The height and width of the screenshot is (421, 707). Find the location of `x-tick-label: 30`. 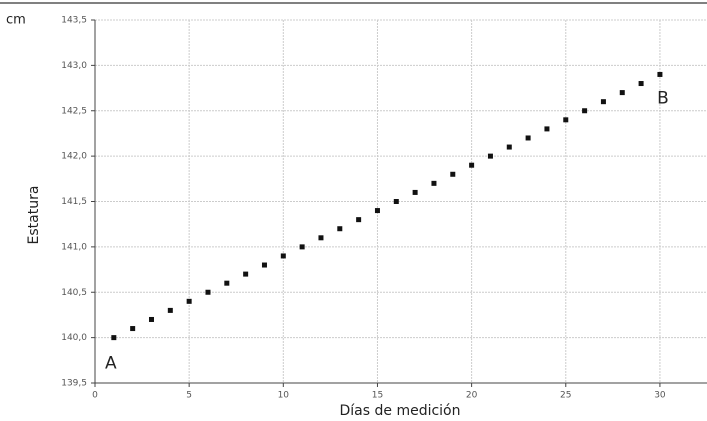

x-tick-label: 30 is located at coordinates (660, 396).